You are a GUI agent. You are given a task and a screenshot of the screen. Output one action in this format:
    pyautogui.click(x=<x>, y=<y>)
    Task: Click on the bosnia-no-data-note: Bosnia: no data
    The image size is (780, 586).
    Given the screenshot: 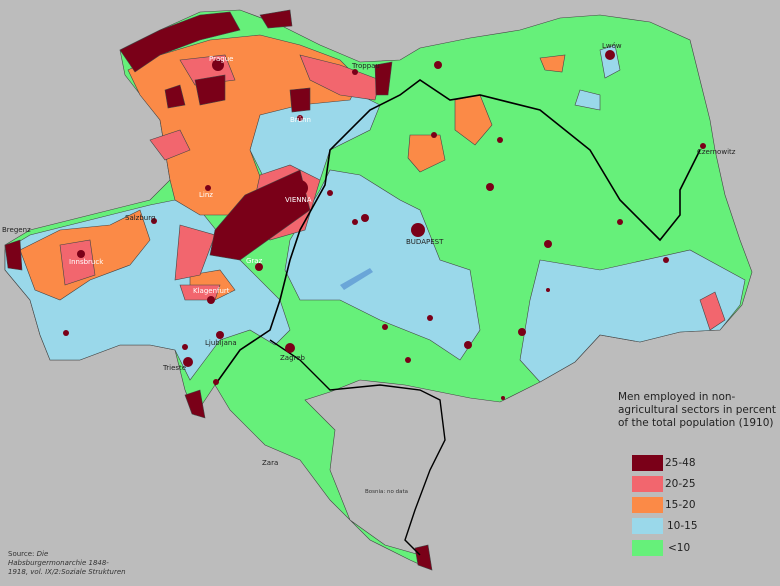 What is the action you would take?
    pyautogui.click(x=386, y=492)
    